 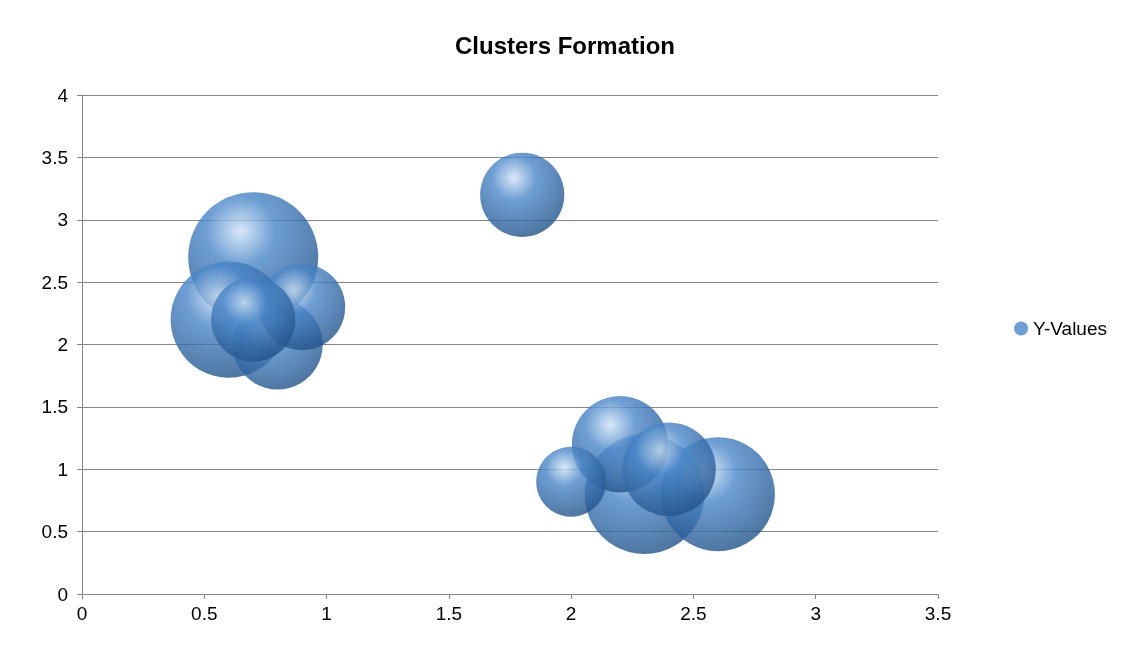 I want to click on x-tick-label: 0.5, so click(x=204, y=613).